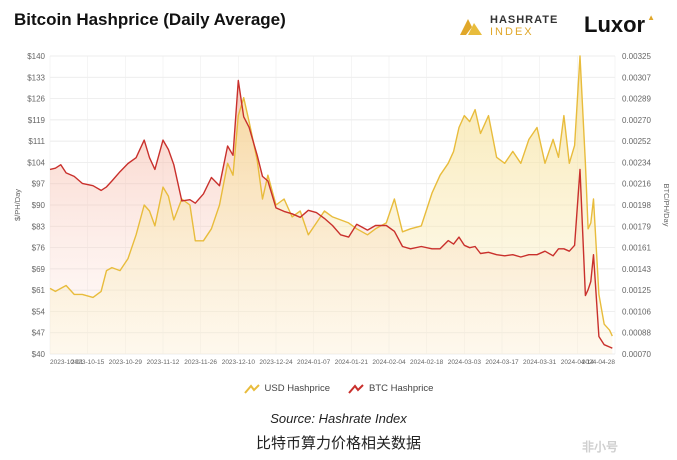 The height and width of the screenshot is (460, 677). What do you see at coordinates (636, 248) in the screenshot?
I see `right-tick-label: 0.00161` at bounding box center [636, 248].